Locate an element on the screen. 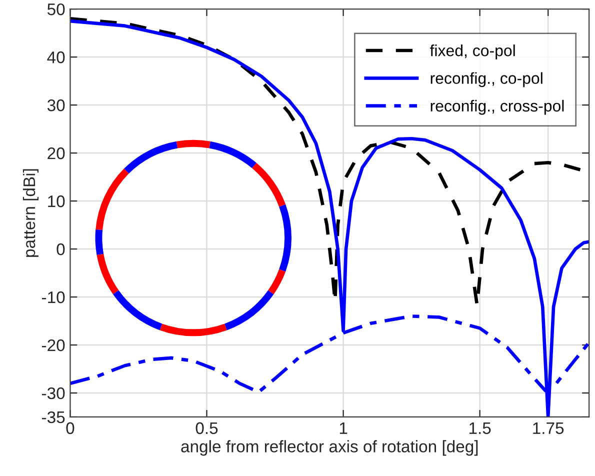  y-tick-label: -10 is located at coordinates (53, 297).